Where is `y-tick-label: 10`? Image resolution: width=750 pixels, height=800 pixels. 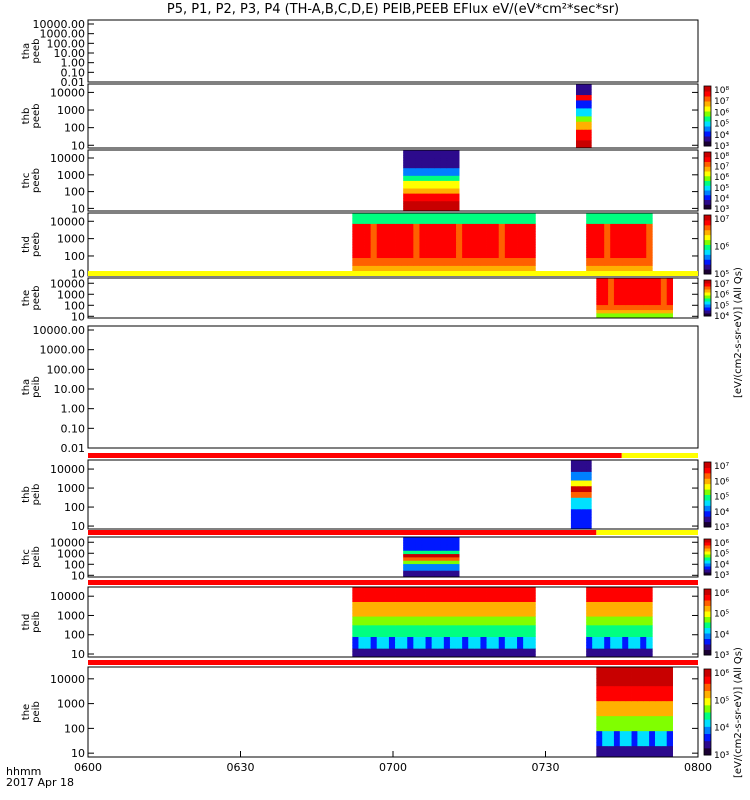
y-tick-label: 10 is located at coordinates (78, 753).